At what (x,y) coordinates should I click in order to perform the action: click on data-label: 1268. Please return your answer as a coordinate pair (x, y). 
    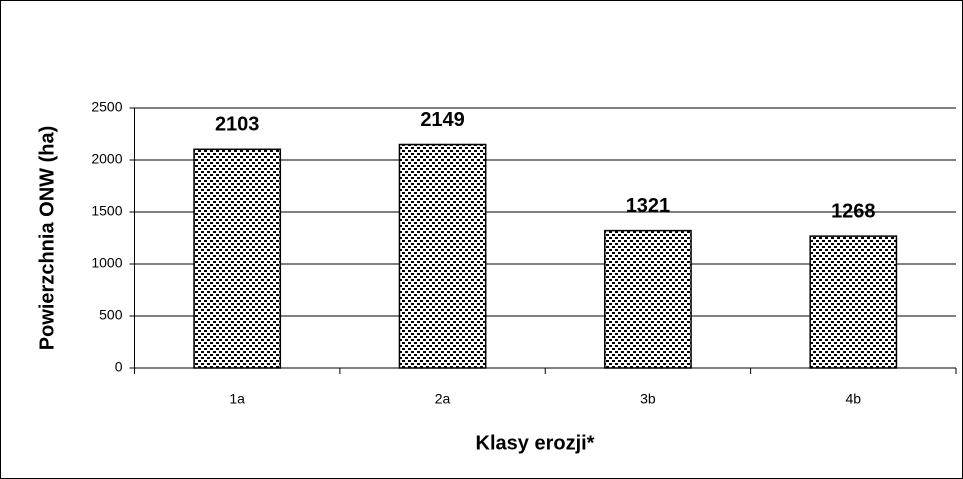
    Looking at the image, I should click on (853, 211).